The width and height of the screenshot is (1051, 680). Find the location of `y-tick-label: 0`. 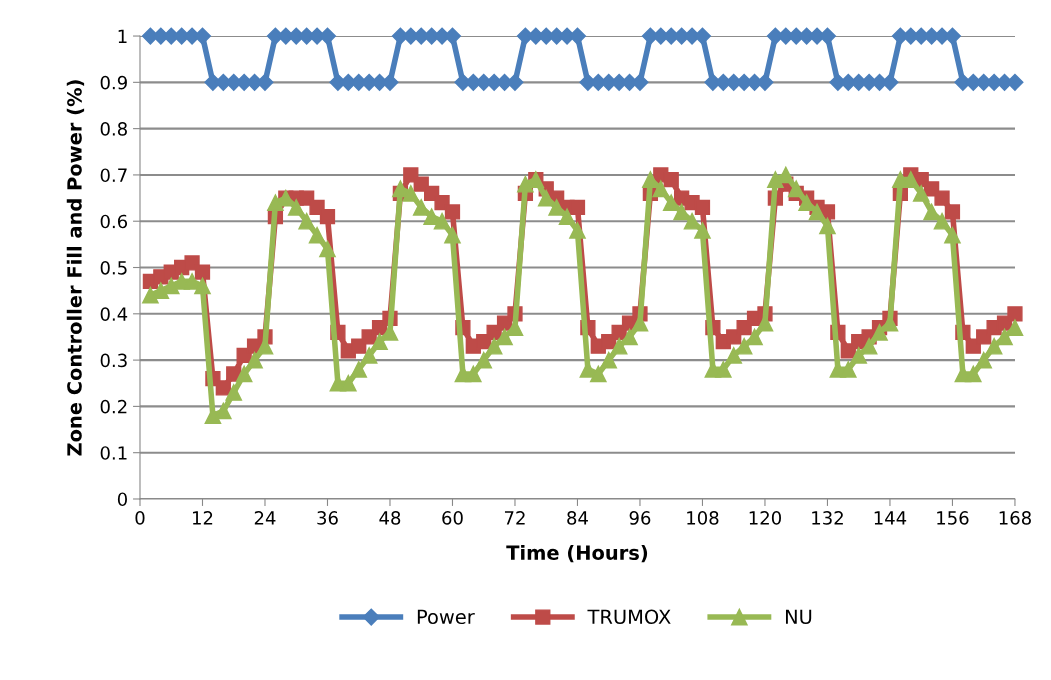

y-tick-label: 0 is located at coordinates (122, 499).